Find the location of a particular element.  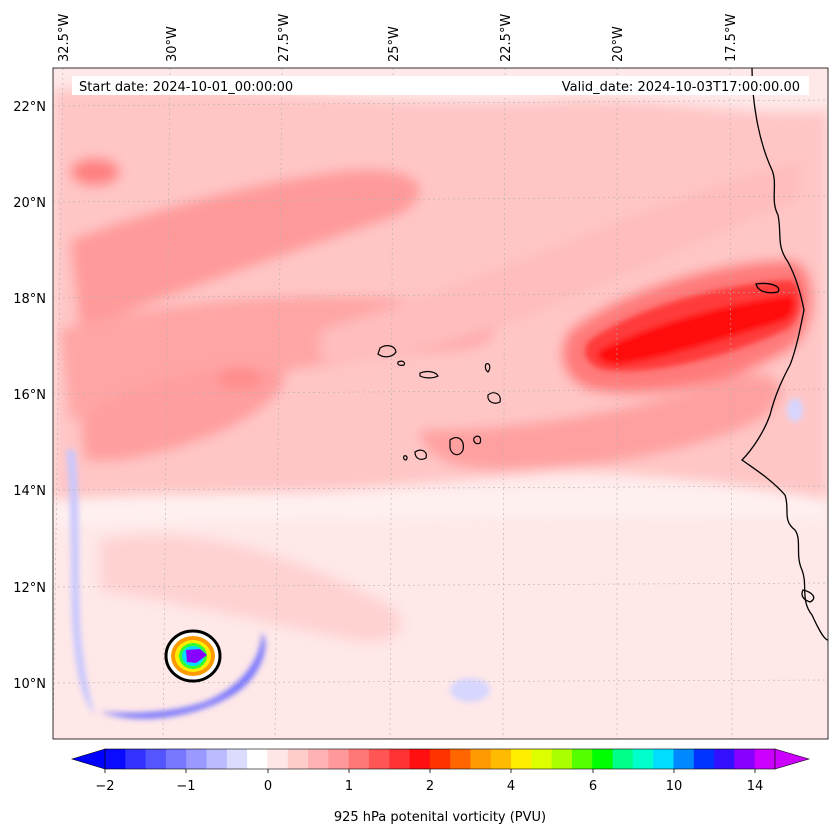

lat-label: 16°N is located at coordinates (29, 395).